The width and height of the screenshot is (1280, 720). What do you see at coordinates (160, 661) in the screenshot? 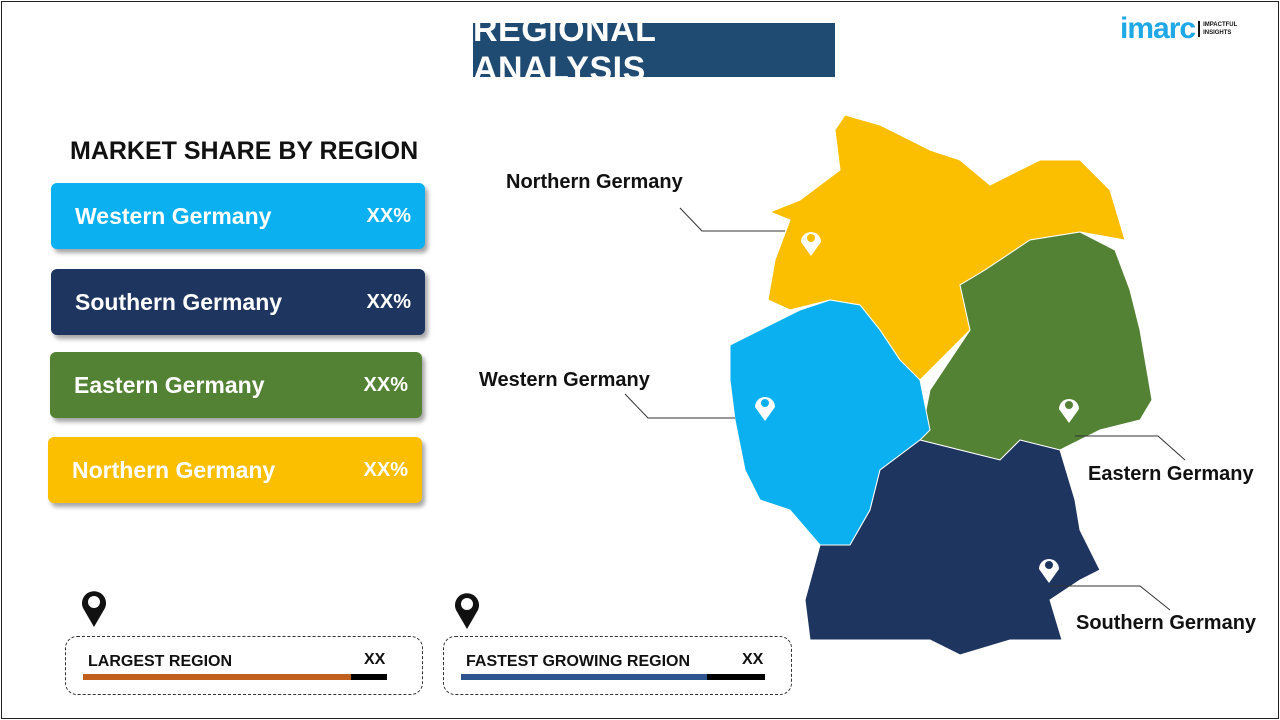
I see `largest-region-label: LARGEST REGION` at bounding box center [160, 661].